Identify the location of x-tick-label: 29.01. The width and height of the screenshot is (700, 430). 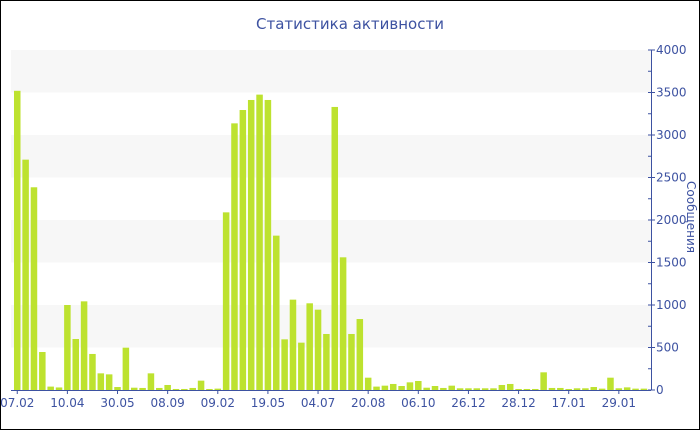
(619, 403).